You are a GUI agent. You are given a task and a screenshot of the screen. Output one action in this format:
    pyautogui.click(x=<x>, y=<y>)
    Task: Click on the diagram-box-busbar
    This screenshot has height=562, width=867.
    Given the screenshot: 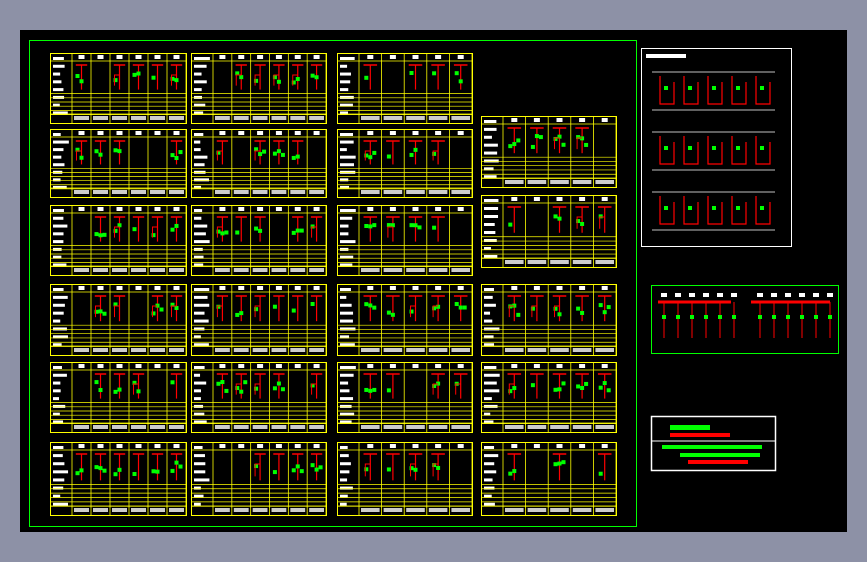 What is the action you would take?
    pyautogui.click(x=745, y=319)
    